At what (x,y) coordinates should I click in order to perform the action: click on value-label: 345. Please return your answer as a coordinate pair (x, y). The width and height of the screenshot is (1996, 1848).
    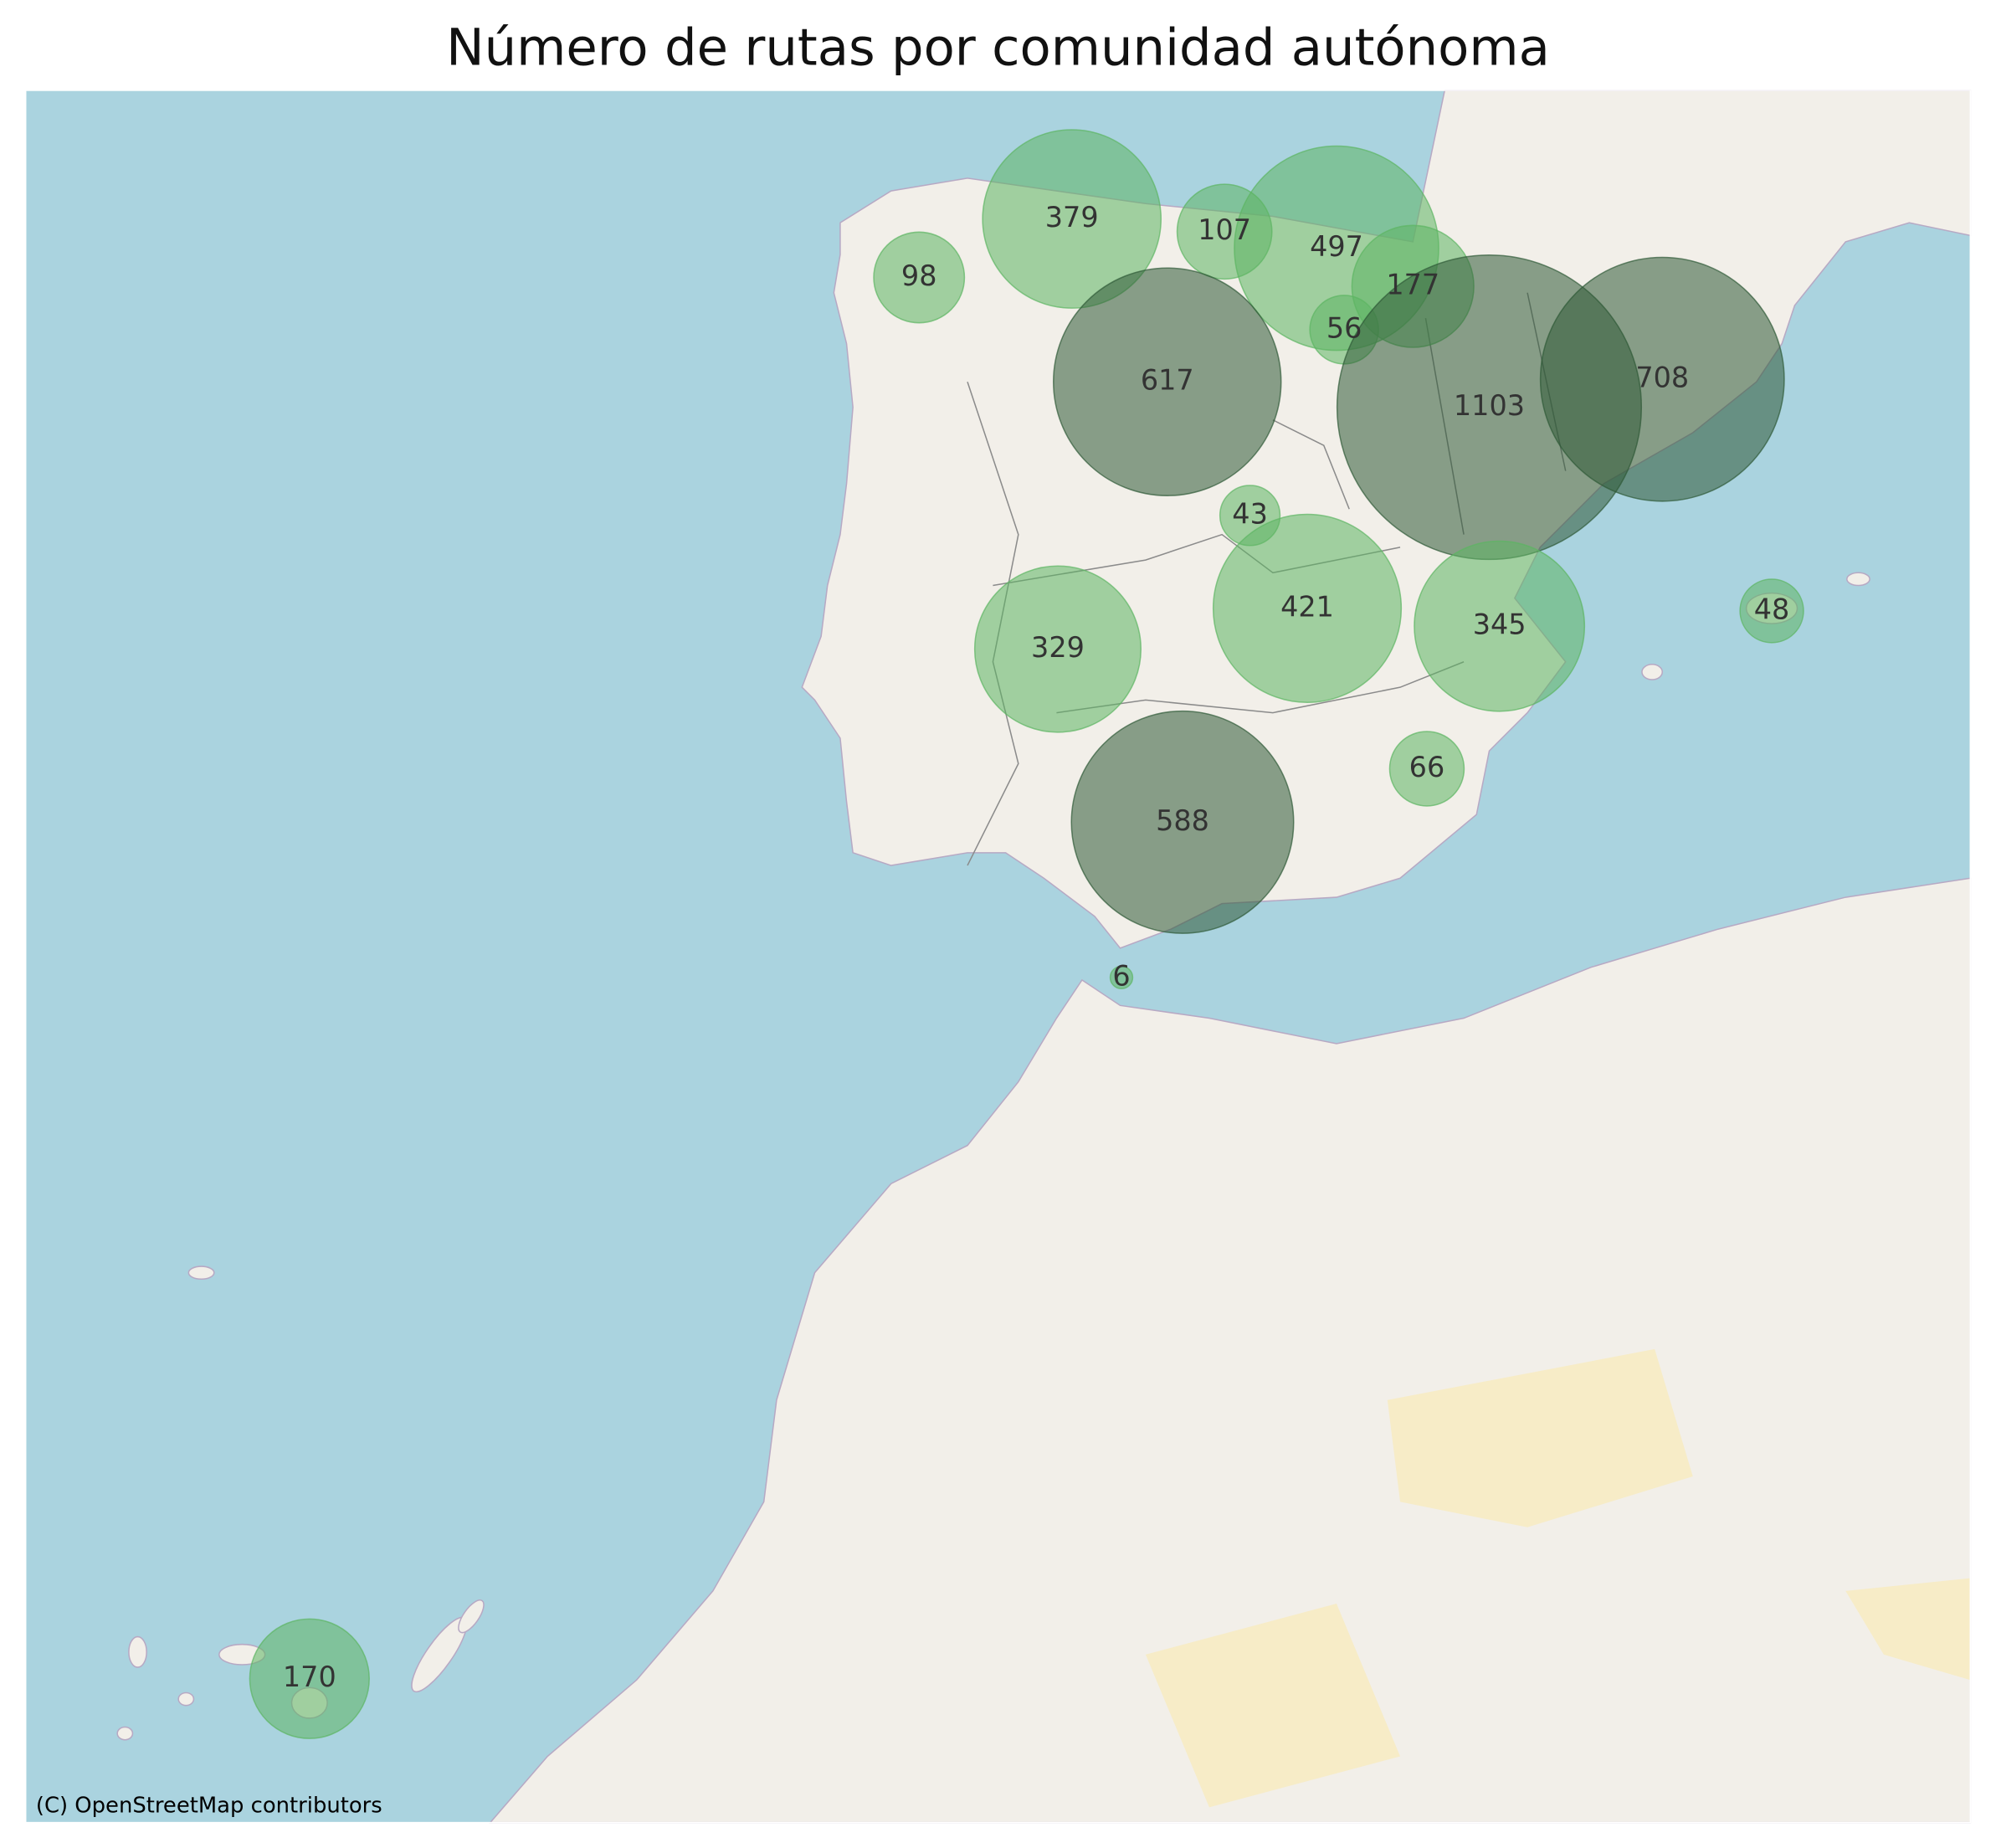
    Looking at the image, I should click on (1500, 624).